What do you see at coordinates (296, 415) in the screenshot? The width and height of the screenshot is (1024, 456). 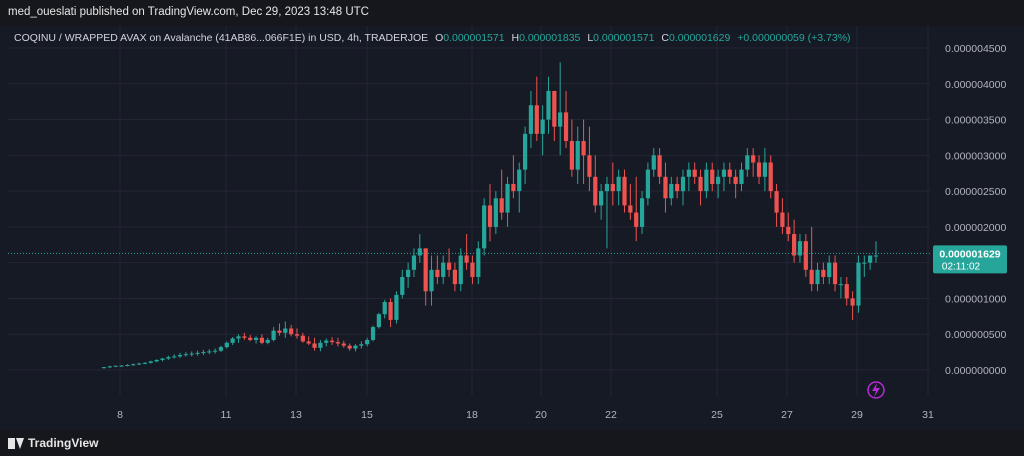 I see `time-tick-label: 13` at bounding box center [296, 415].